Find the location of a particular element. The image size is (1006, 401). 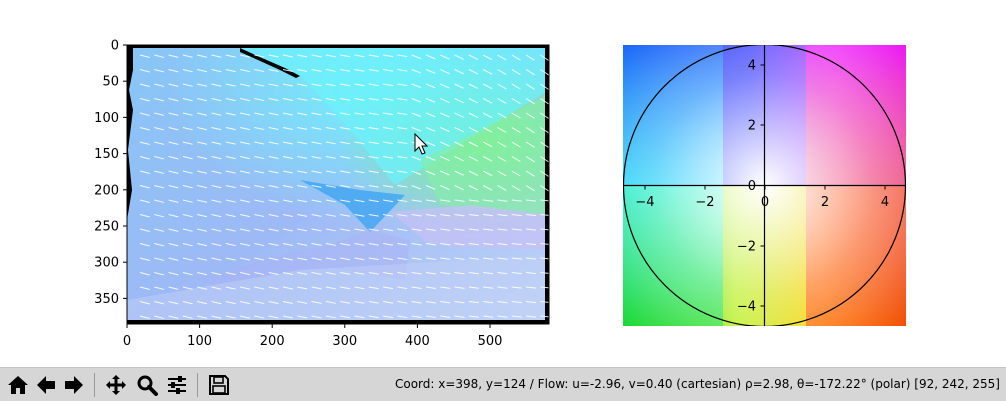

y-tick-label: 2 is located at coordinates (752, 126).